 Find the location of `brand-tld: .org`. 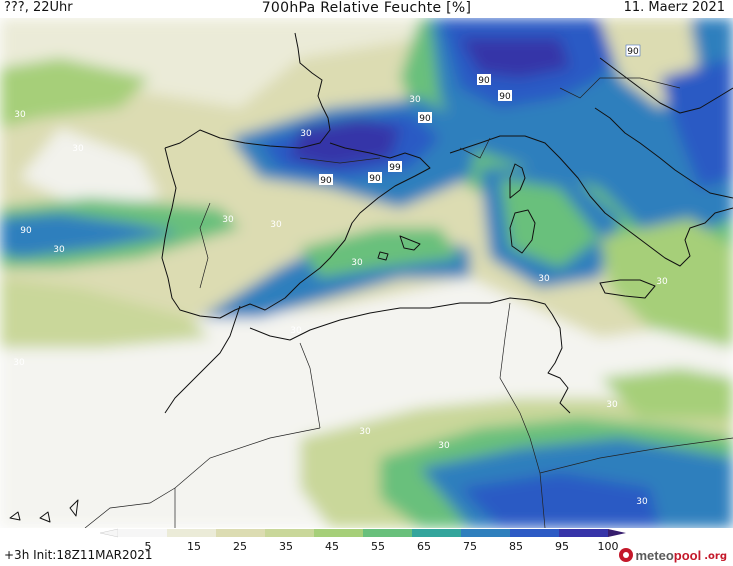

brand-tld: .org is located at coordinates (715, 556).